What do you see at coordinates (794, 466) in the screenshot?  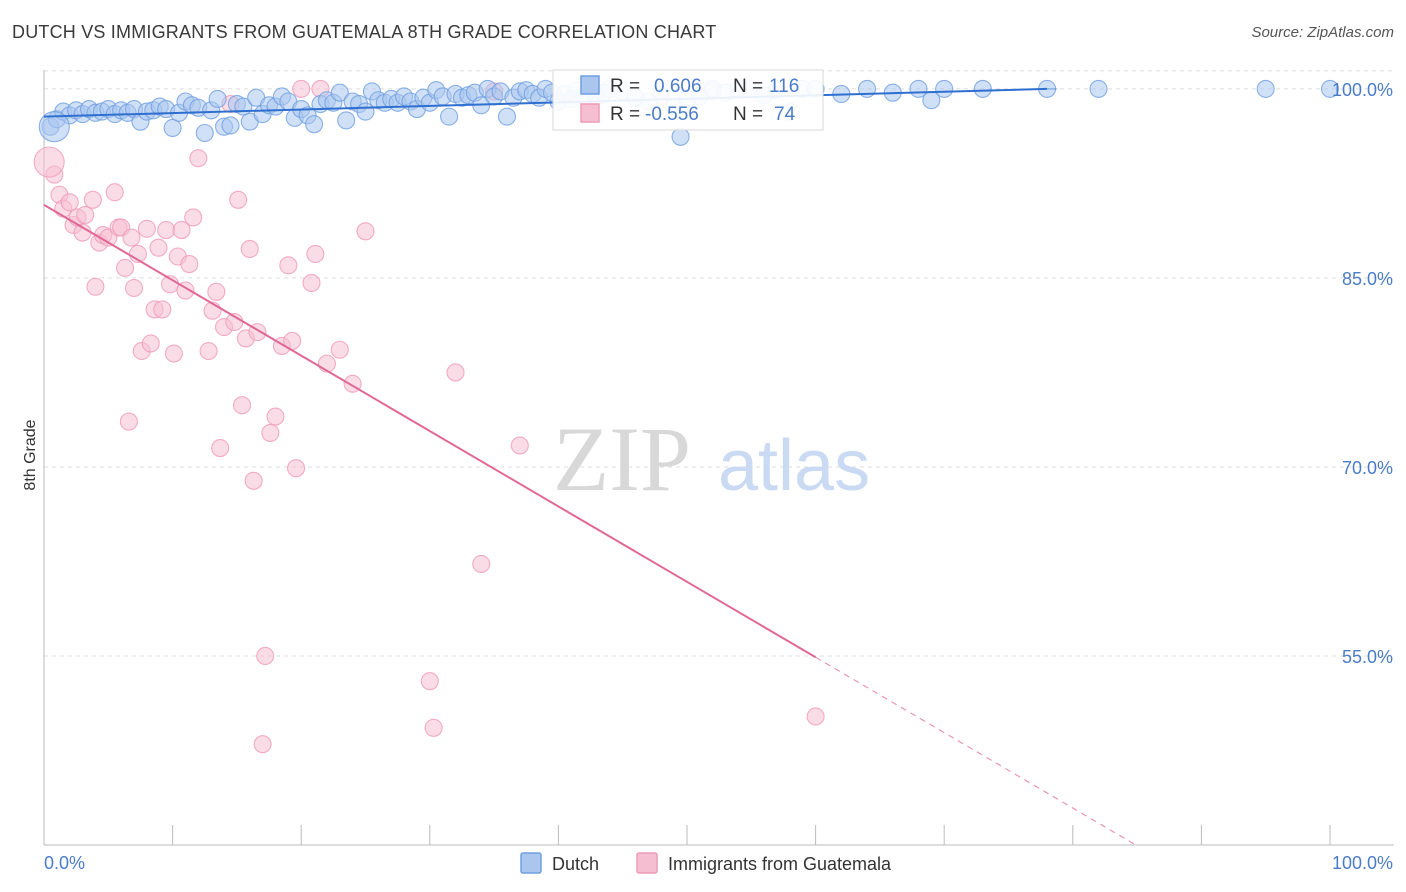 I see `watermark-atlas: atlas` at bounding box center [794, 466].